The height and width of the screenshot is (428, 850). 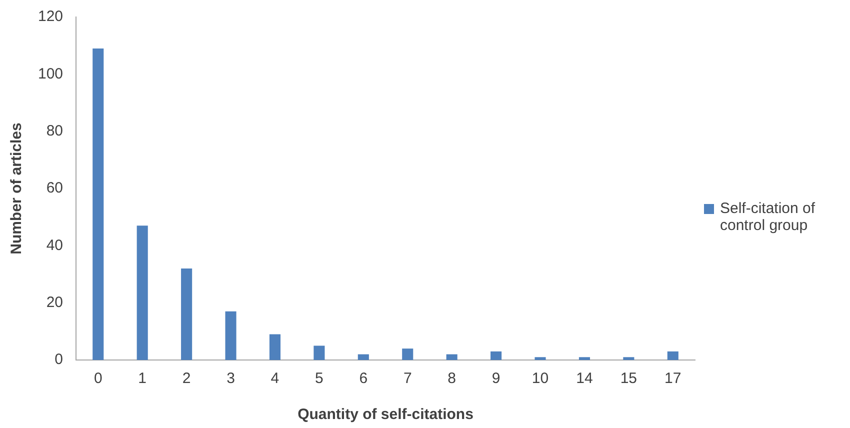 I want to click on x-tick-label: 9, so click(x=496, y=379).